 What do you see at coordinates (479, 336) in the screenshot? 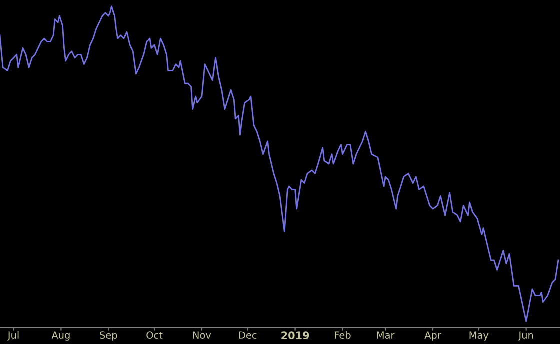
I see `x-tick-label: May` at bounding box center [479, 336].